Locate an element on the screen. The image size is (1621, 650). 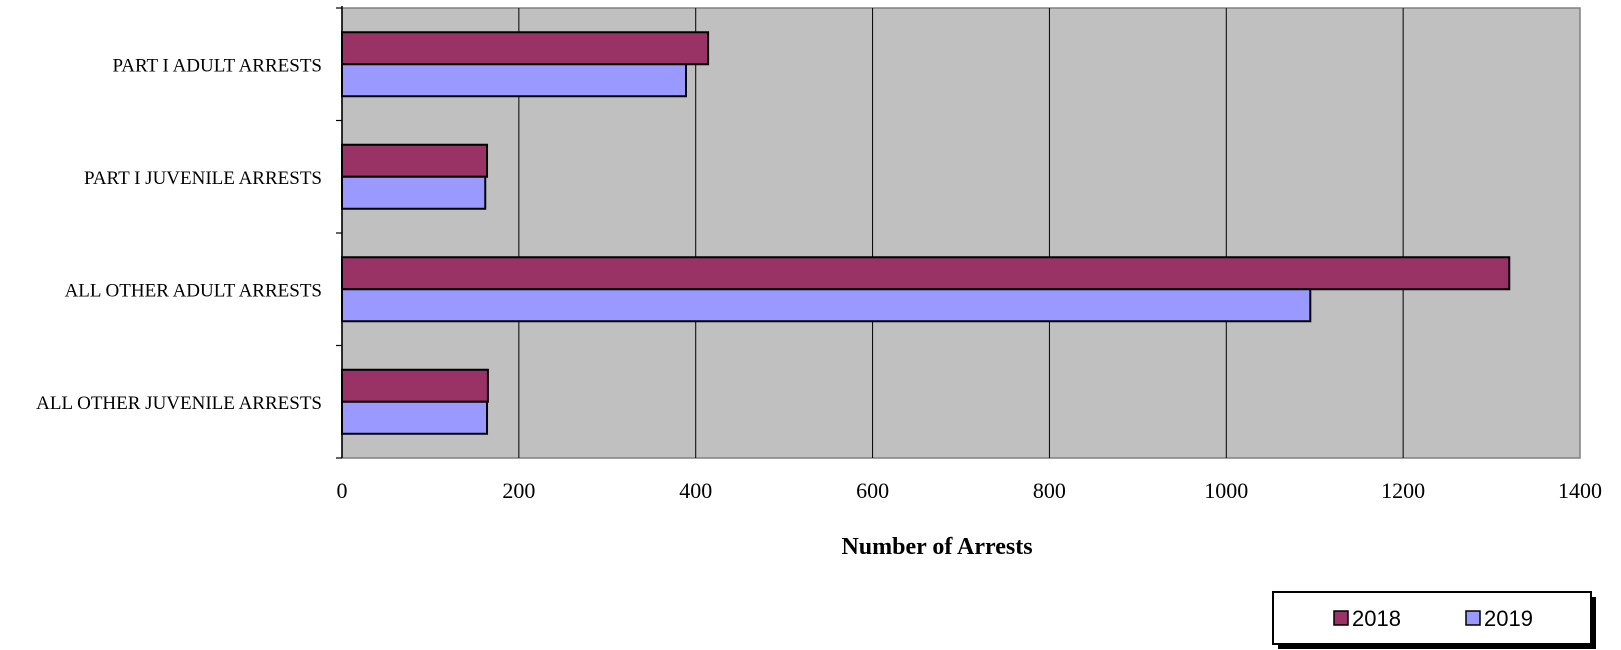
legend-box is located at coordinates (1432, 618).